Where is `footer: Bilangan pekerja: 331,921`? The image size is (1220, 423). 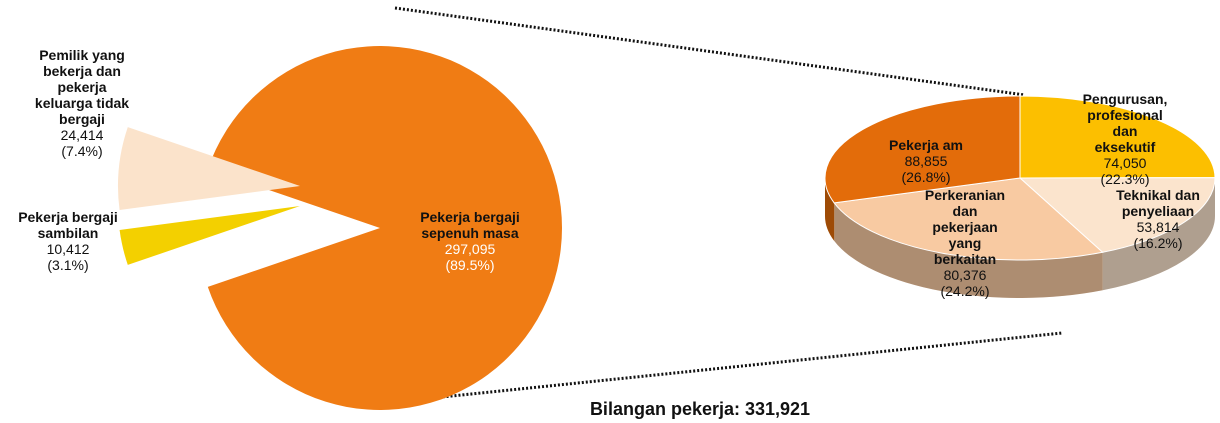
footer: Bilangan pekerja: 331,921 is located at coordinates (700, 409).